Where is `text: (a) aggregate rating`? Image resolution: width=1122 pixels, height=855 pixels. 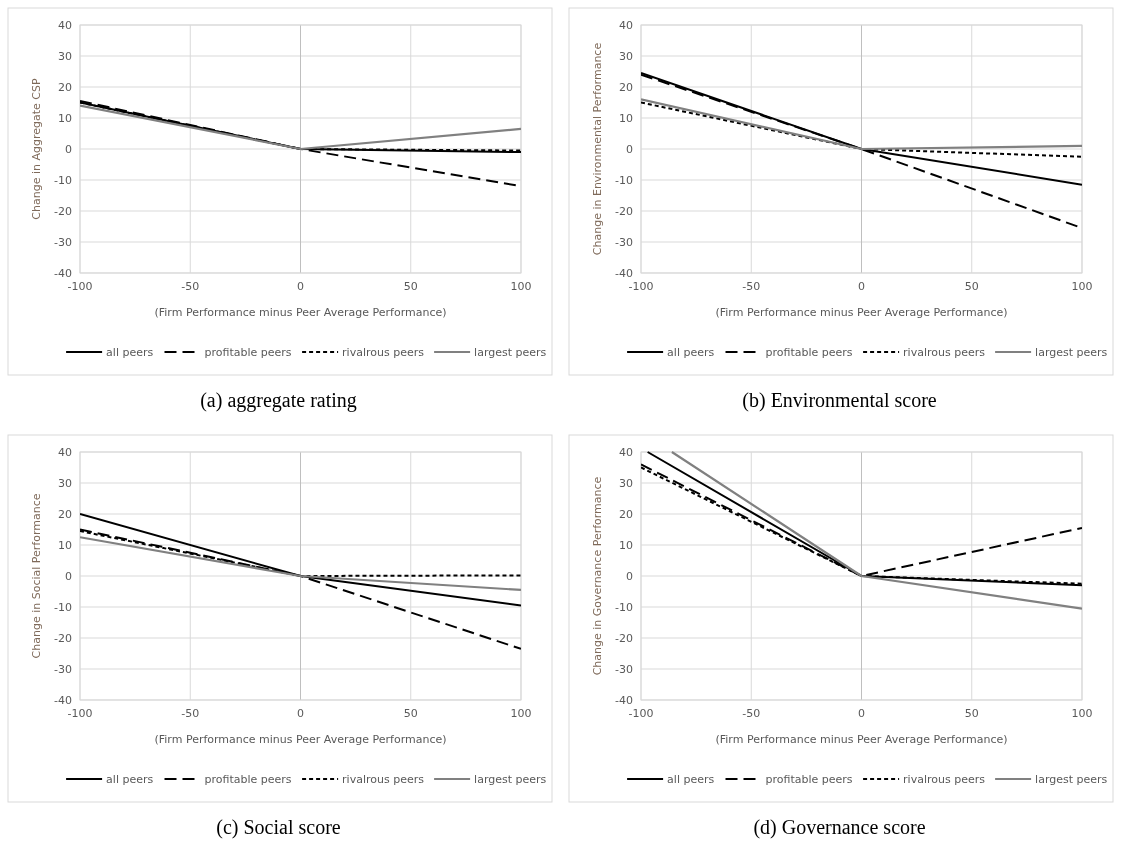 text: (a) aggregate rating is located at coordinates (278, 400).